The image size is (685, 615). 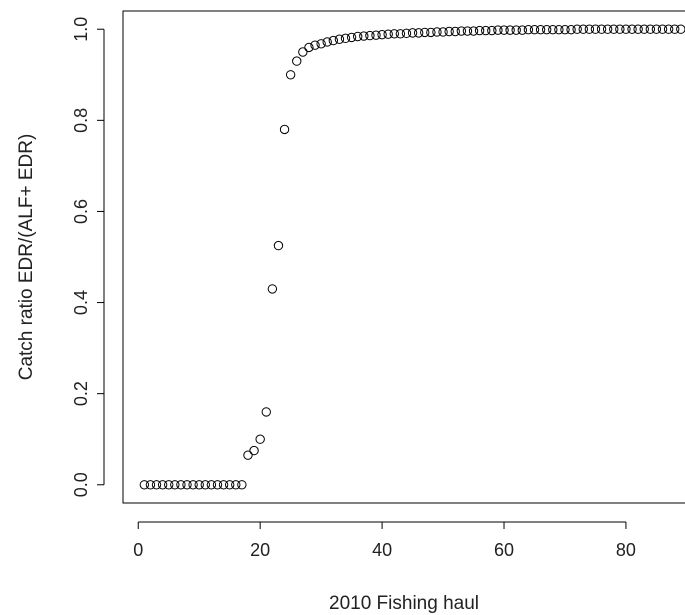 What do you see at coordinates (81, 29) in the screenshot?
I see `y-tick-label: 1.0` at bounding box center [81, 29].